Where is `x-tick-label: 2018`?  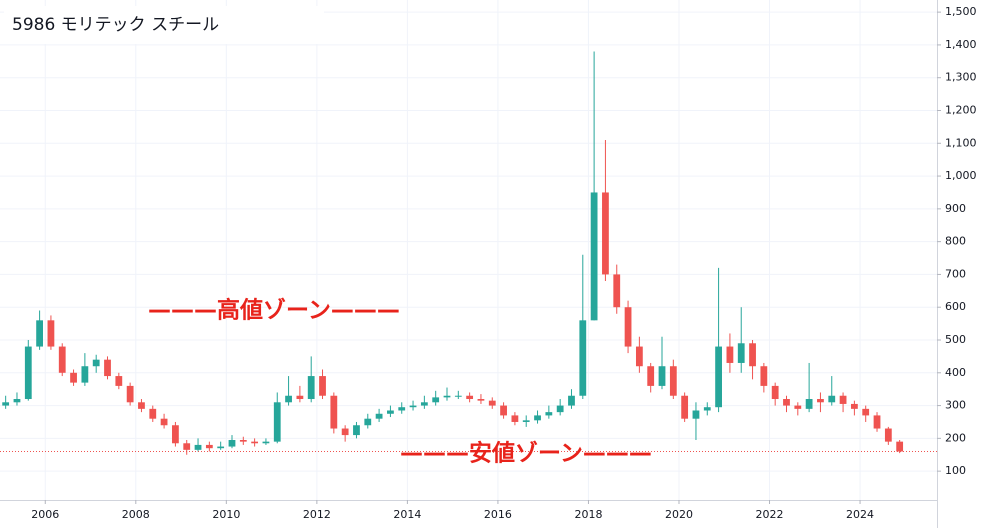 x-tick-label: 2018 is located at coordinates (588, 514).